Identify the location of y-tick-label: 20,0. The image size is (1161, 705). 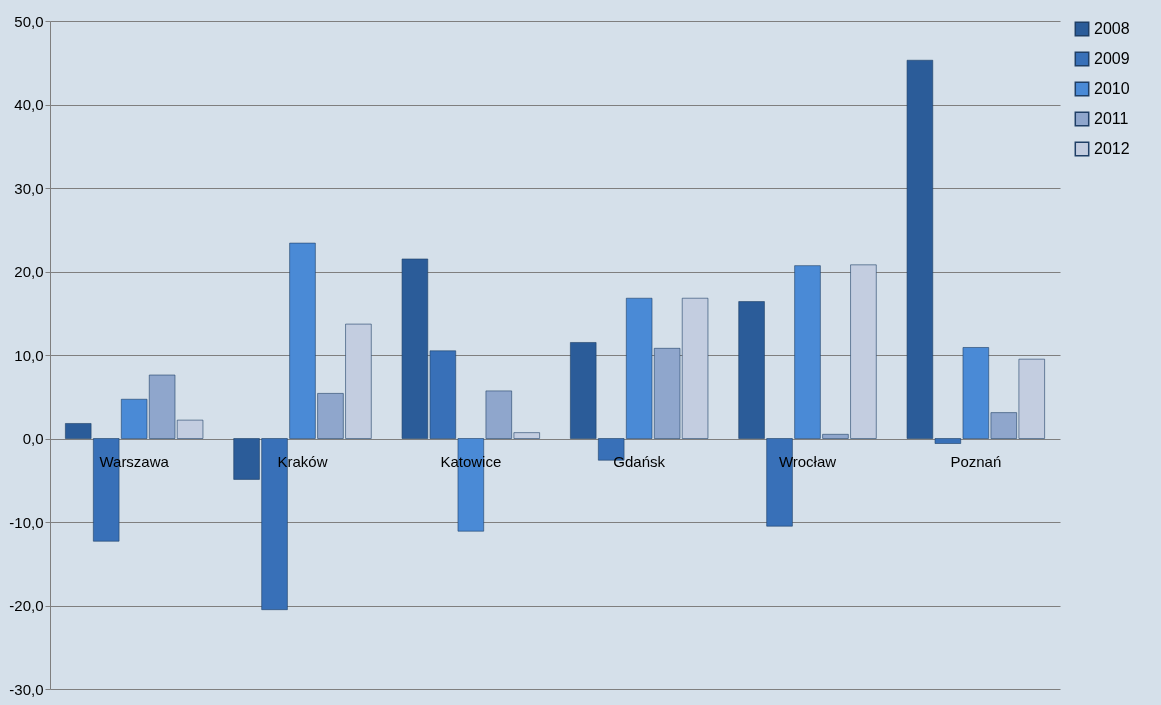
(29, 271).